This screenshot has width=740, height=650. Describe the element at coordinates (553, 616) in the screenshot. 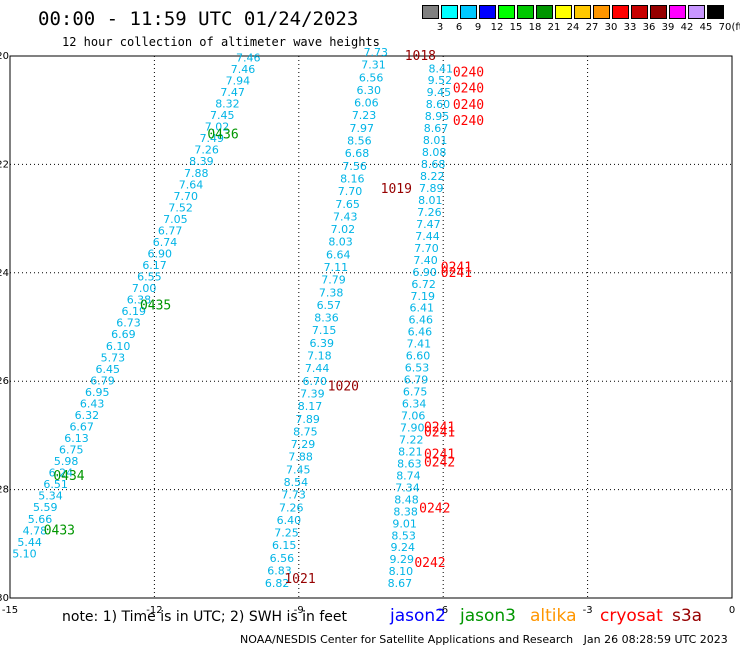

I see `satellite-legend-item: altika` at that location.